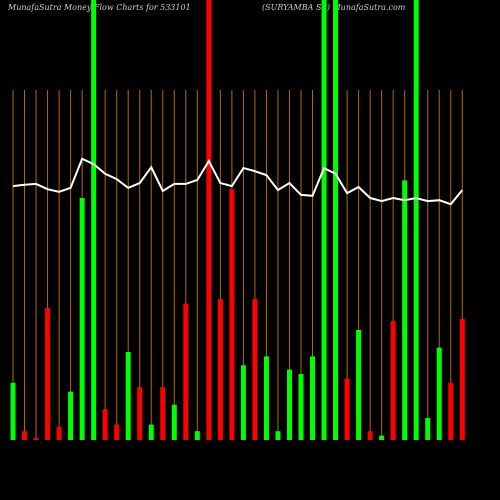 This screenshot has width=500, height=500. Describe the element at coordinates (99, 7) in the screenshot. I see `chart-title: MunafaSutra Money Flow Charts for 533101` at that location.